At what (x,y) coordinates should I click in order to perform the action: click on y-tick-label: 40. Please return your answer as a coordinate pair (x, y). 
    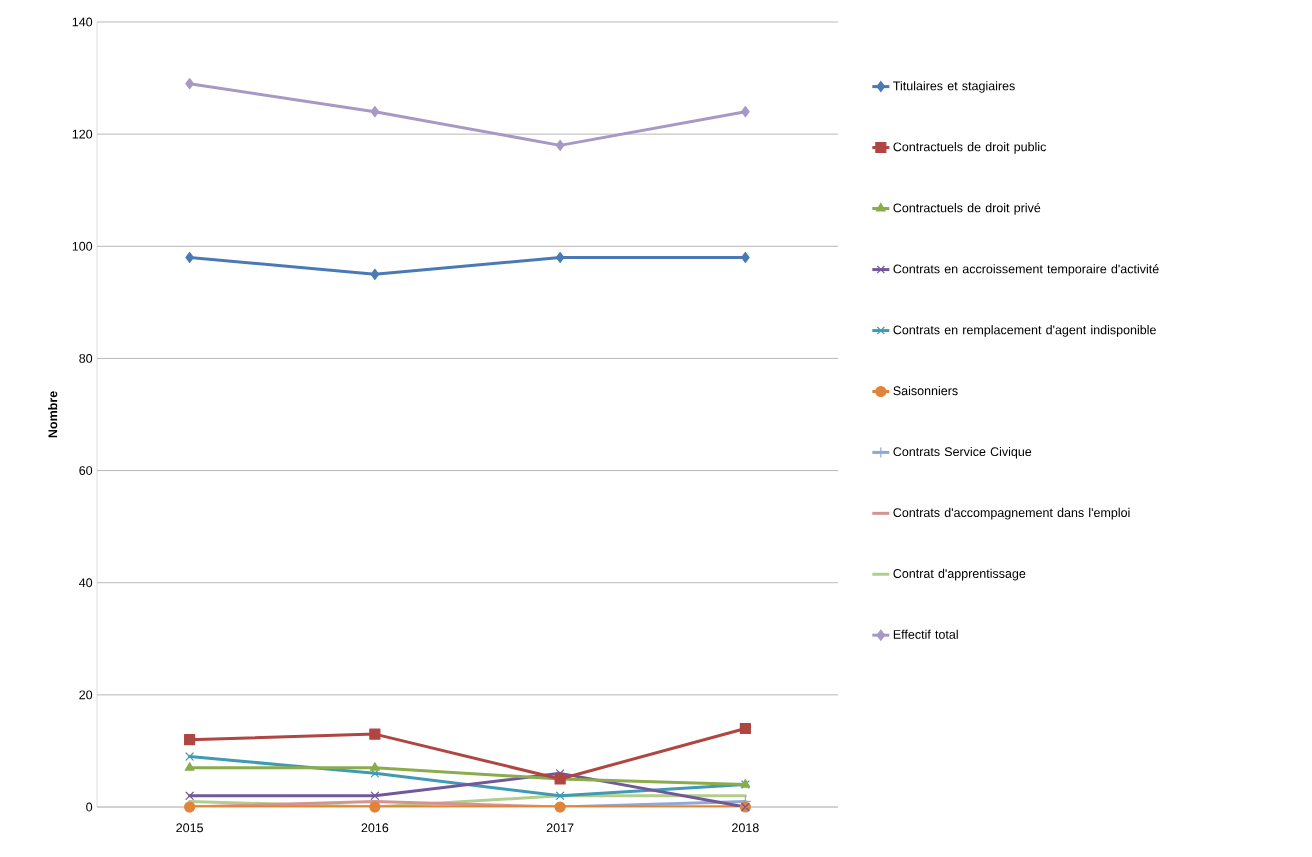
    Looking at the image, I should click on (86, 583).